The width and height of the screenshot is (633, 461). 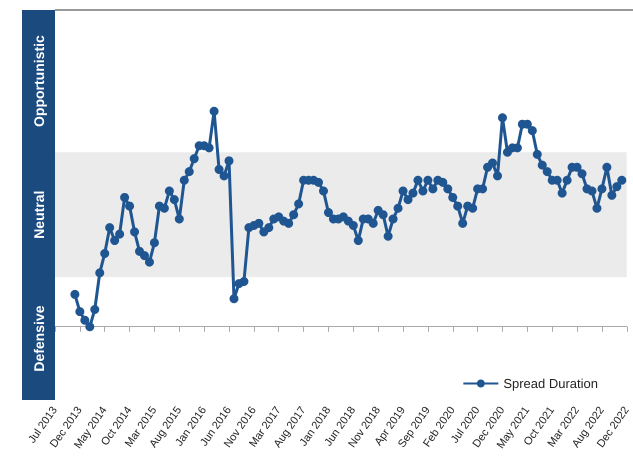 What do you see at coordinates (39, 81) in the screenshot?
I see `text: Opportunistic` at bounding box center [39, 81].